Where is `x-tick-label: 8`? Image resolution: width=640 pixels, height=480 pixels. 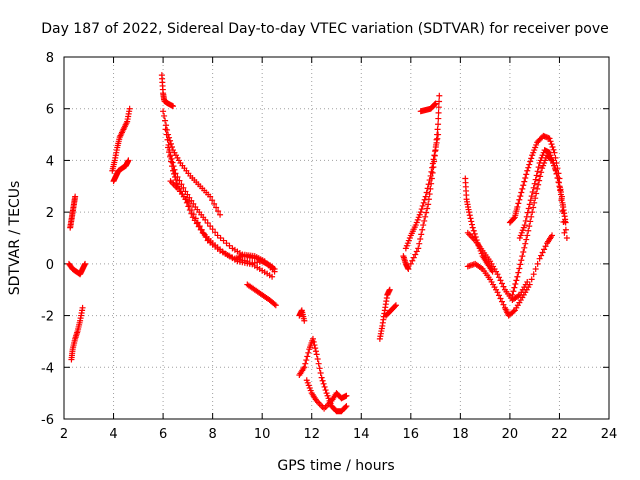
x-tick-label: 8 is located at coordinates (212, 434).